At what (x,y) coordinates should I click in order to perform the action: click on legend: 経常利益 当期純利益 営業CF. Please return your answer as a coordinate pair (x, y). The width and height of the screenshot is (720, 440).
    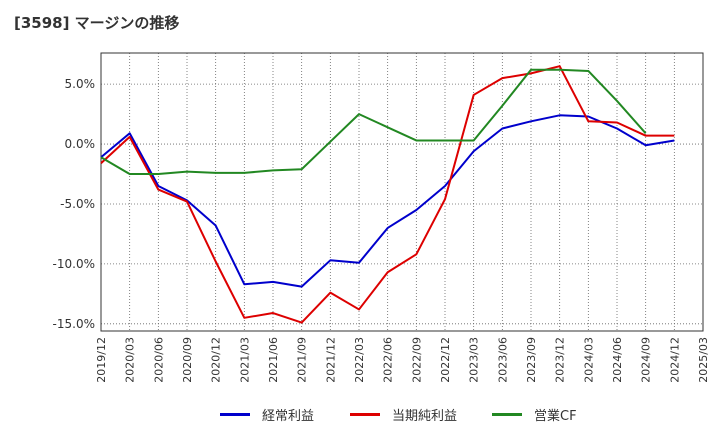
    Looking at the image, I should click on (360, 415).